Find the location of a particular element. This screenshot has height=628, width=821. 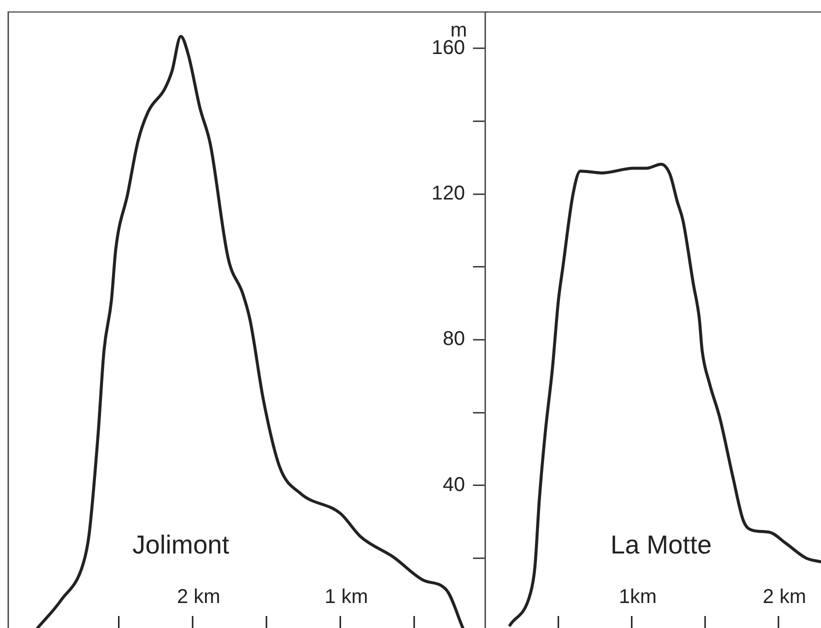

y-tick-label: 120 is located at coordinates (448, 193).